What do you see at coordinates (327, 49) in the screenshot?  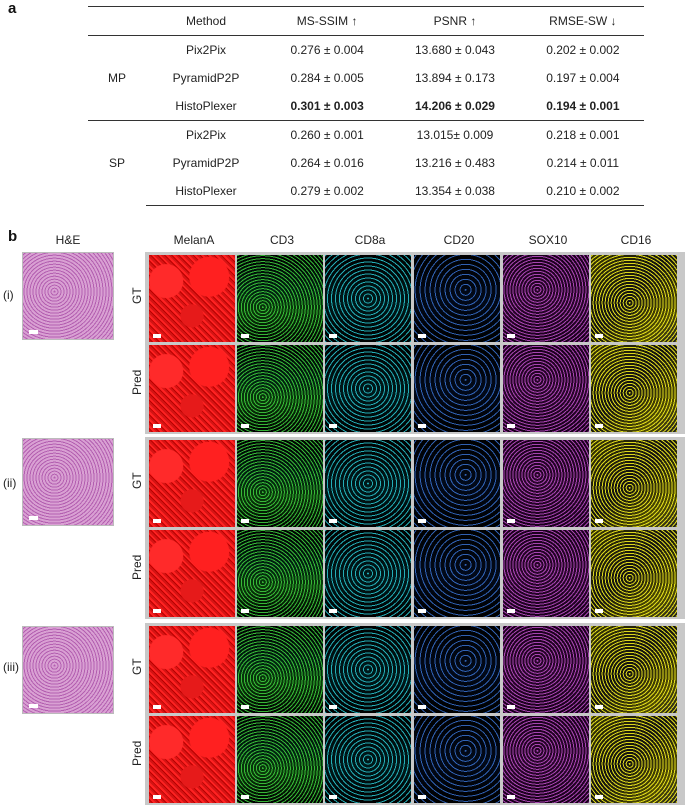 I see `ms-ssim-cell: 0.276 ± 0.004` at bounding box center [327, 49].